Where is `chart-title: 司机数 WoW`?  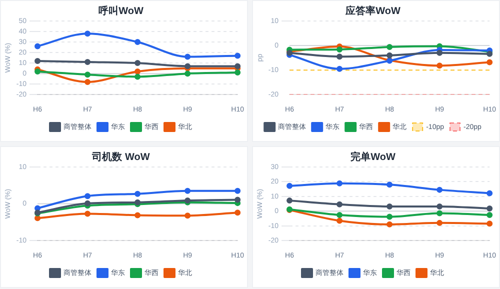 chart-title: 司机数 WoW is located at coordinates (120, 156).